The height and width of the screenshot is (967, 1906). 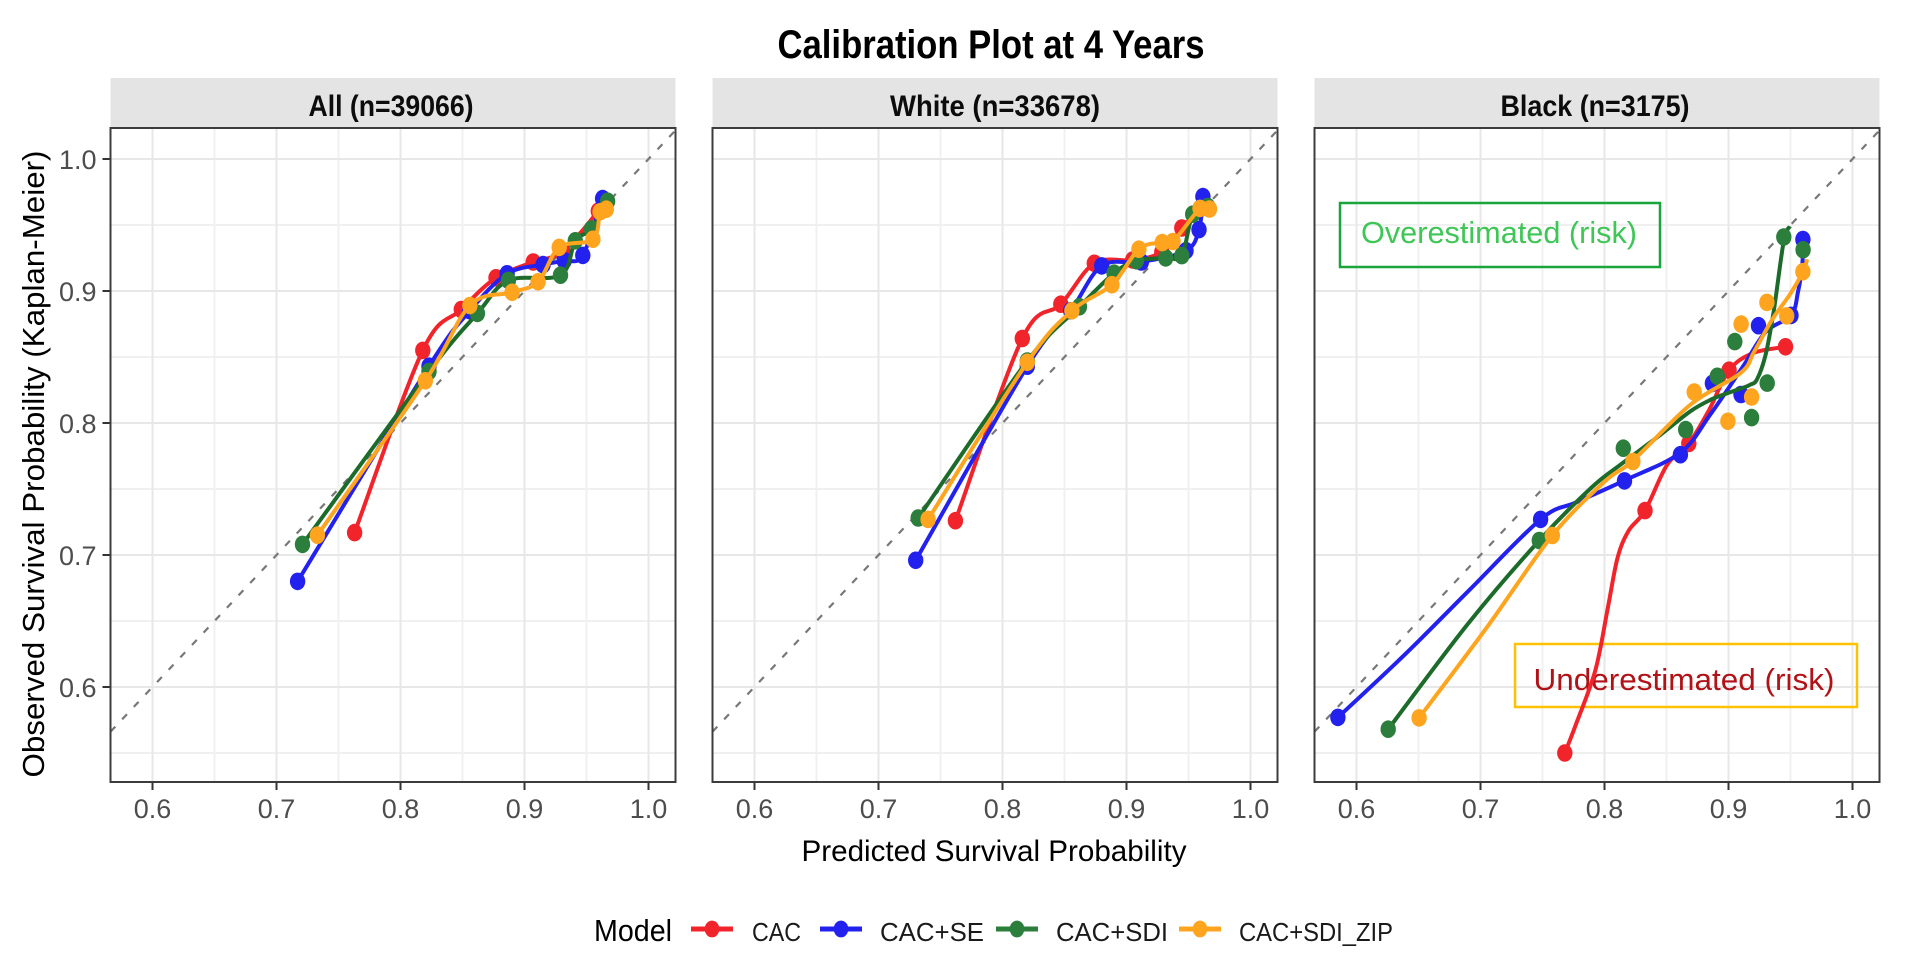 I want to click on svg-text: Predicted Survival Probability, so click(x=994, y=851).